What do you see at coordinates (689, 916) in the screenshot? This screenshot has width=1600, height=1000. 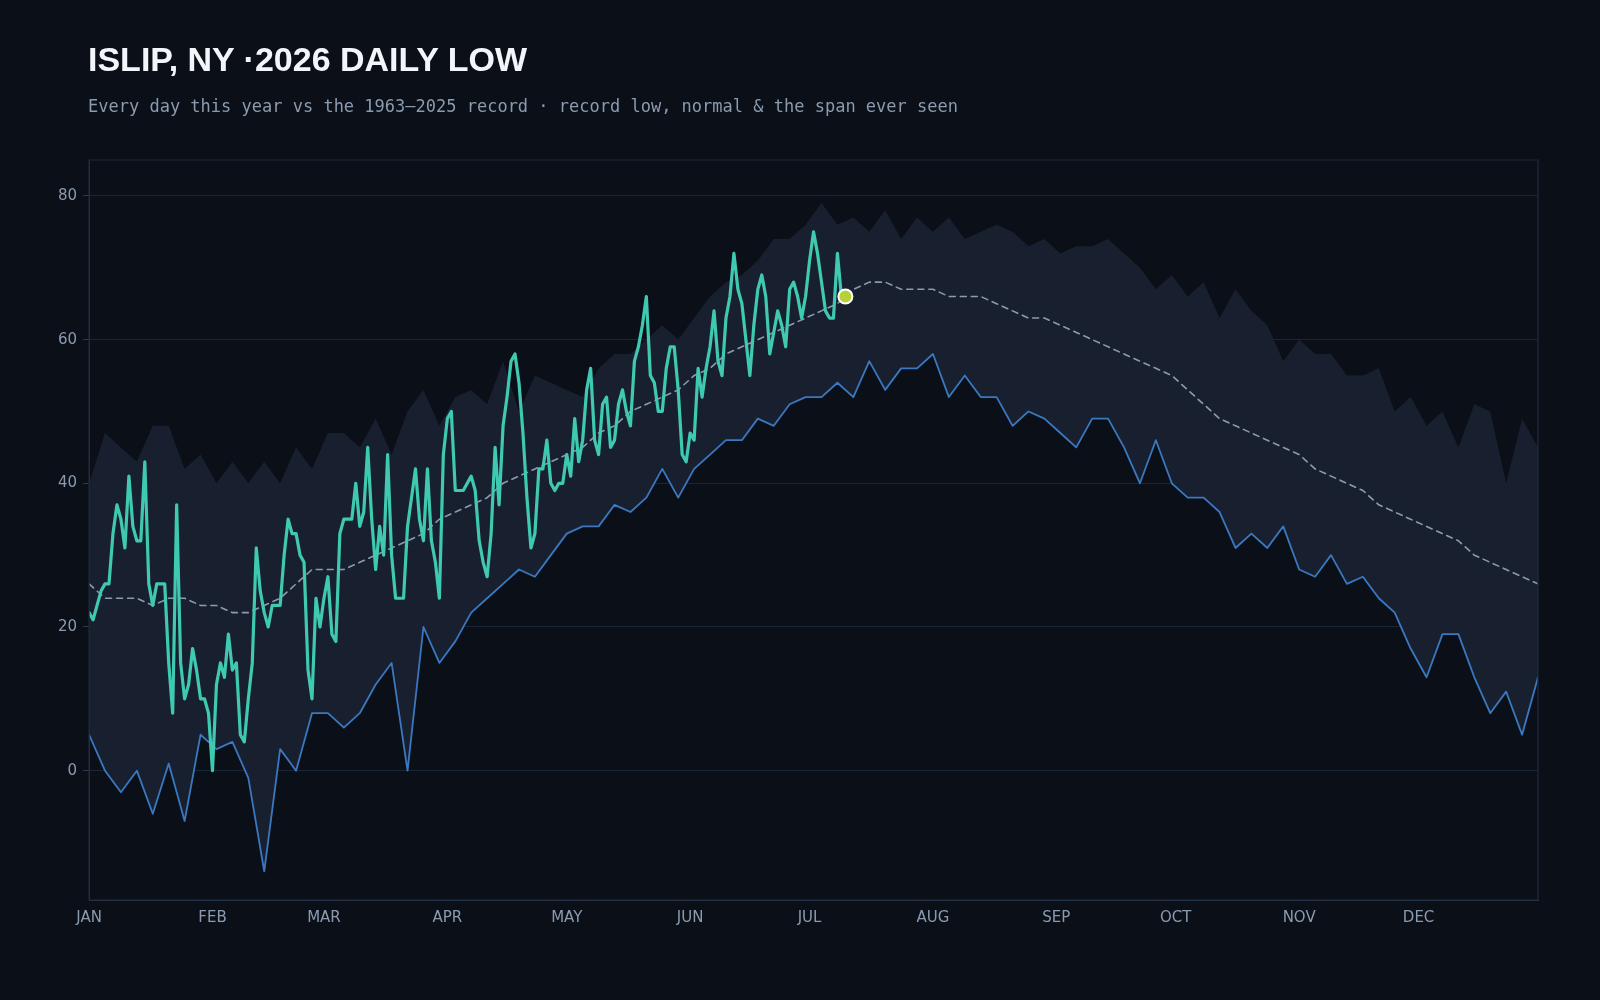 I see `x-tick-label: JUN` at bounding box center [689, 916].